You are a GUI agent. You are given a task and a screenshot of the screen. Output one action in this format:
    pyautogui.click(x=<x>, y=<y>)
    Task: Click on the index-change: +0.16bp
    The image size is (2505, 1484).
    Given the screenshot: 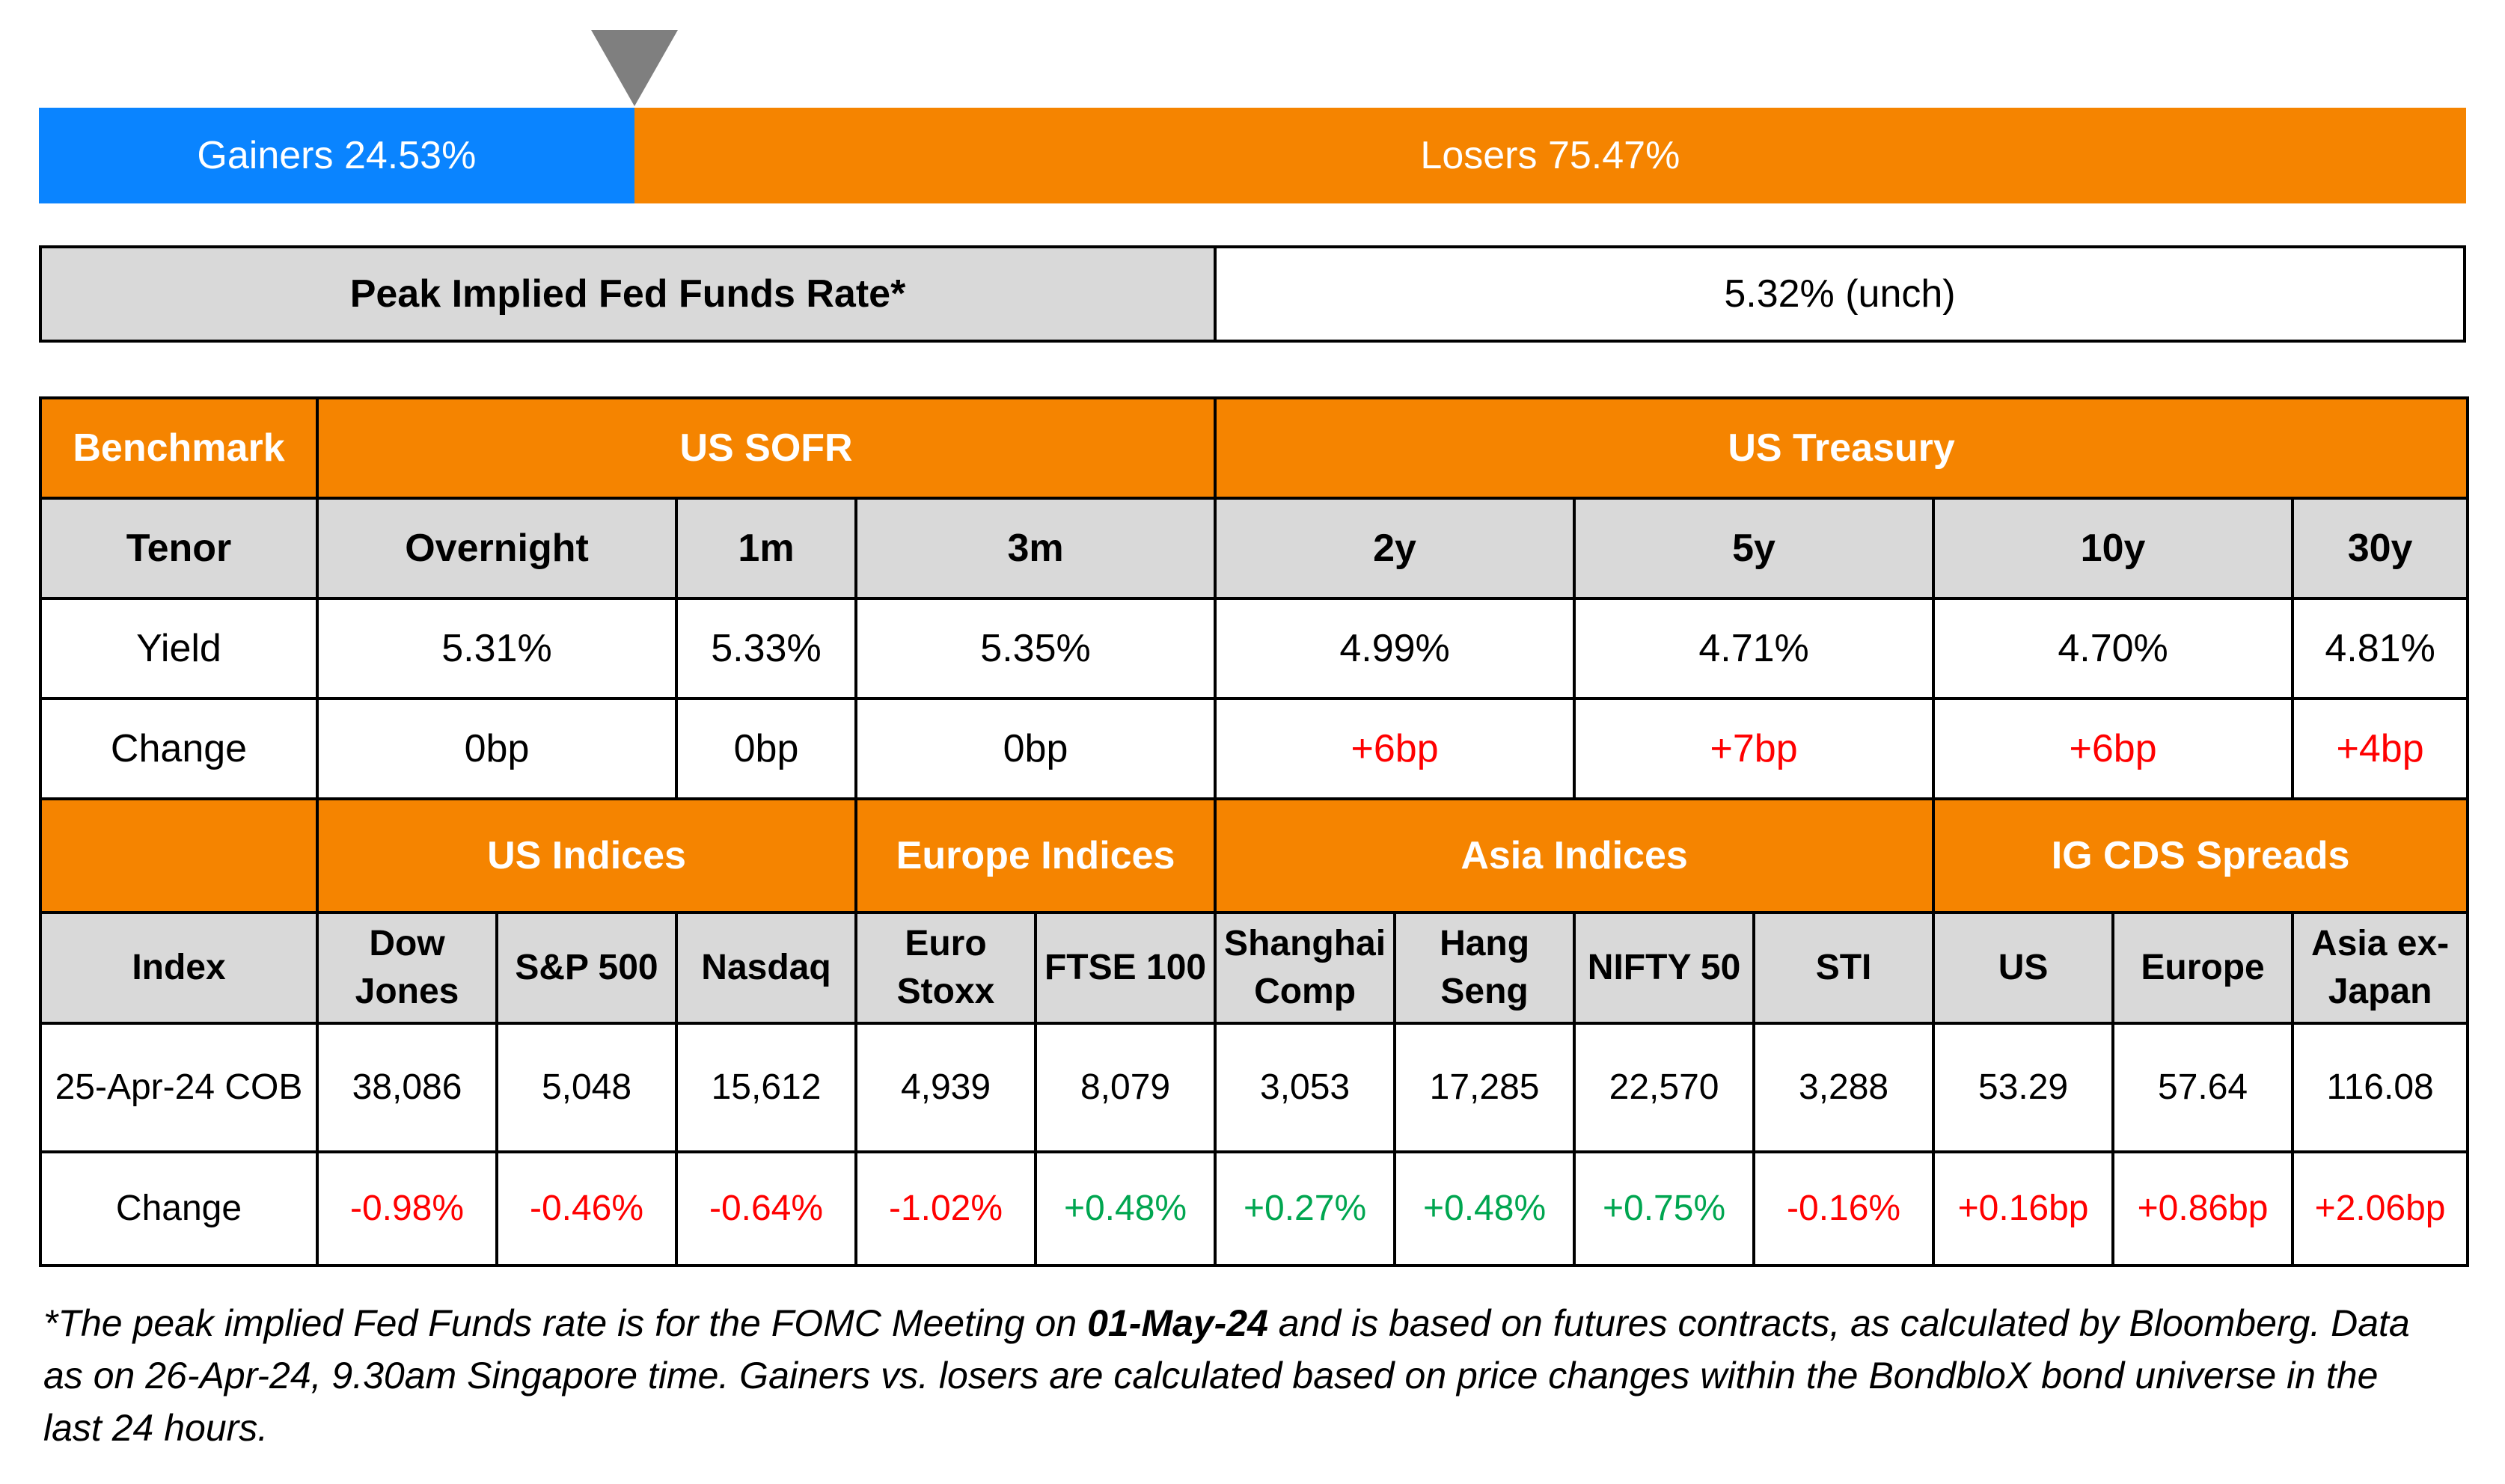 What is the action you would take?
    pyautogui.click(x=2024, y=1208)
    